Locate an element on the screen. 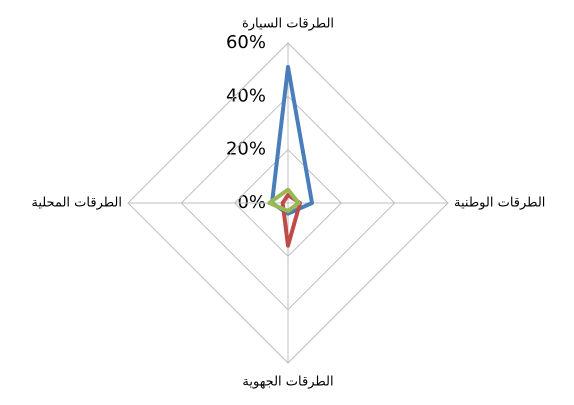 Image resolution: width=574 pixels, height=405 pixels. category-label: الطرقات السيارة is located at coordinates (288, 24).